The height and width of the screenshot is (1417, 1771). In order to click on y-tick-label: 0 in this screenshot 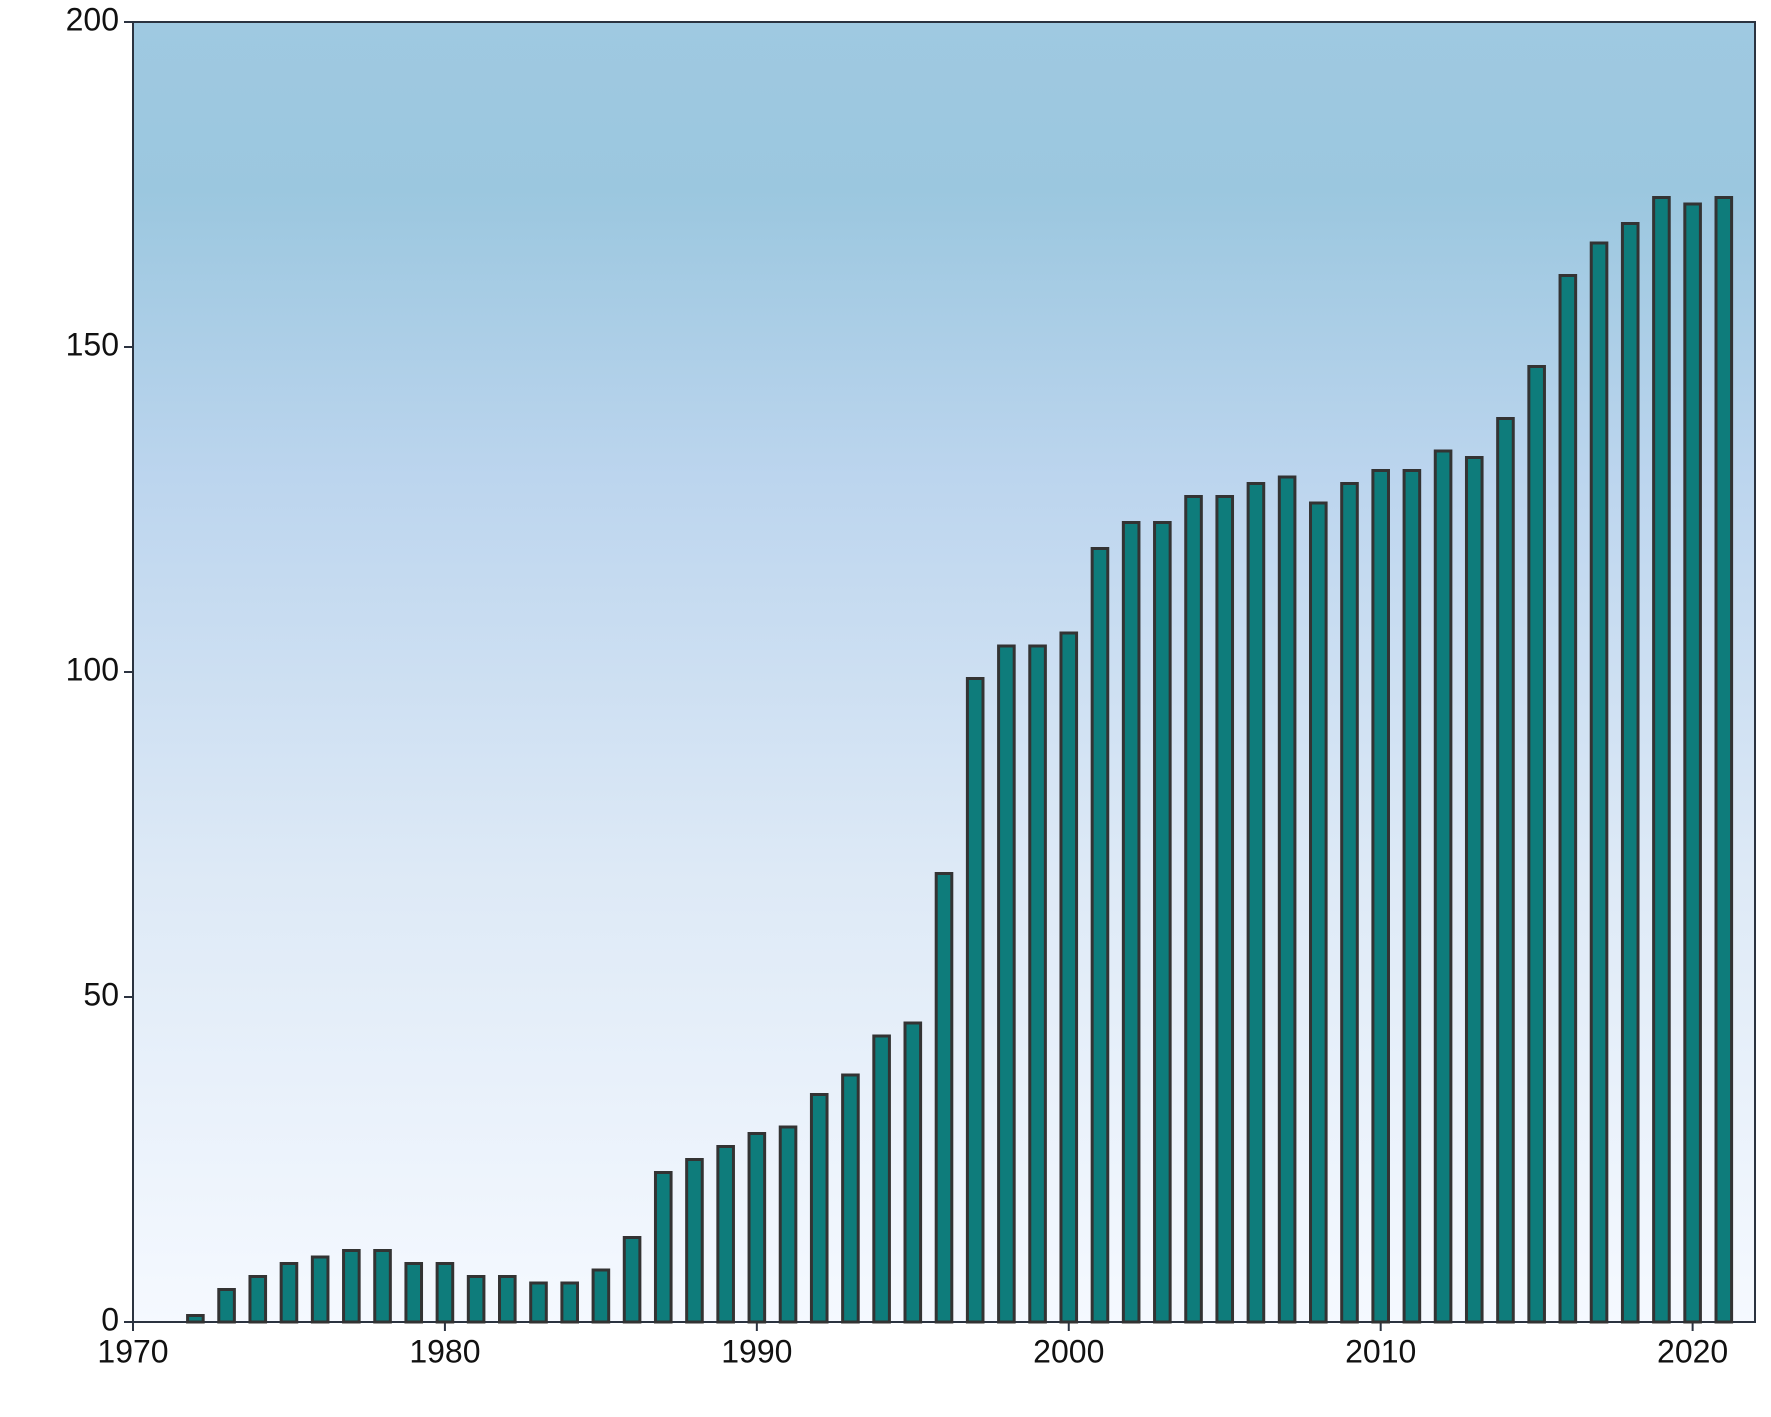, I will do `click(110, 1319)`.